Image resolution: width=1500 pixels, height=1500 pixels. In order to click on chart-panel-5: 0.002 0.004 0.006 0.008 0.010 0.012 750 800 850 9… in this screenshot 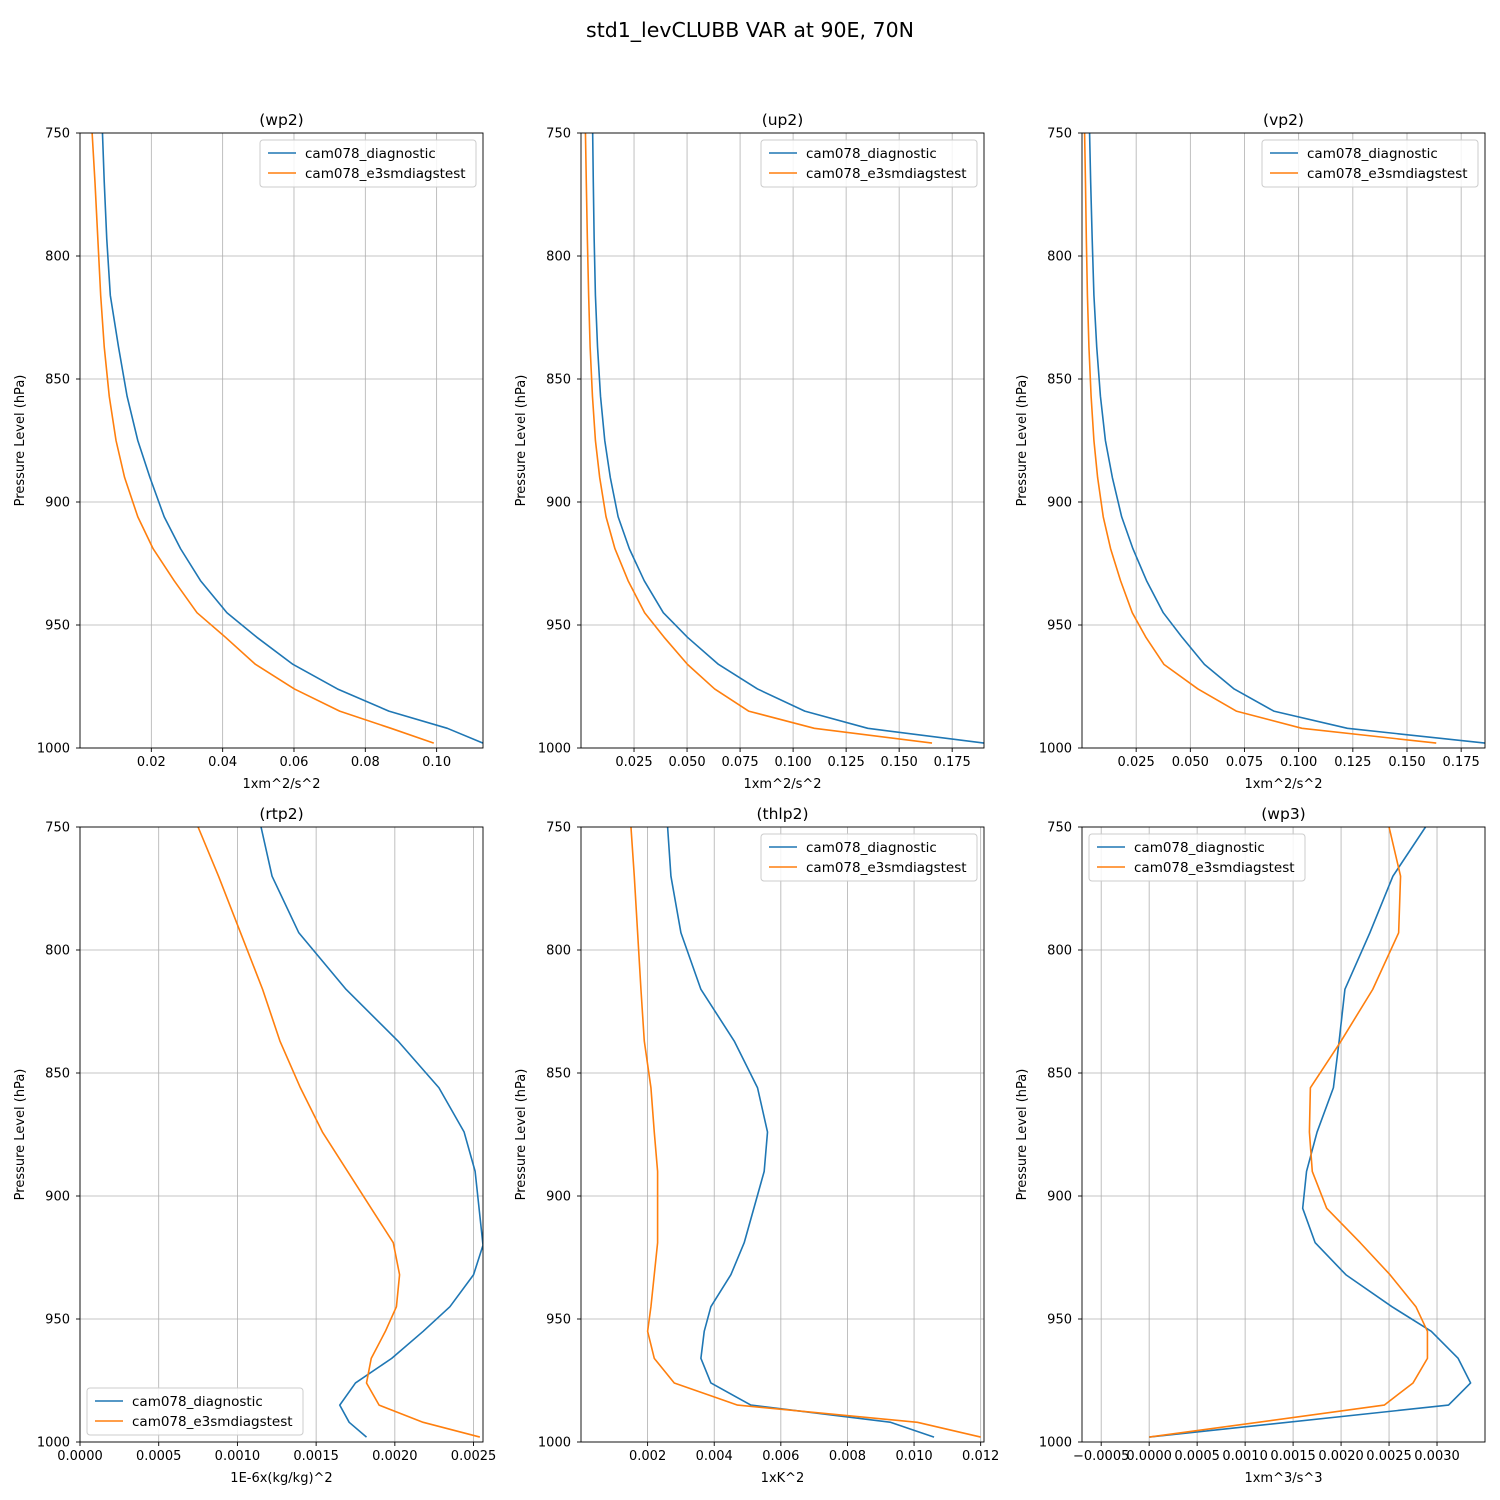, I will do `click(756, 1145)`.